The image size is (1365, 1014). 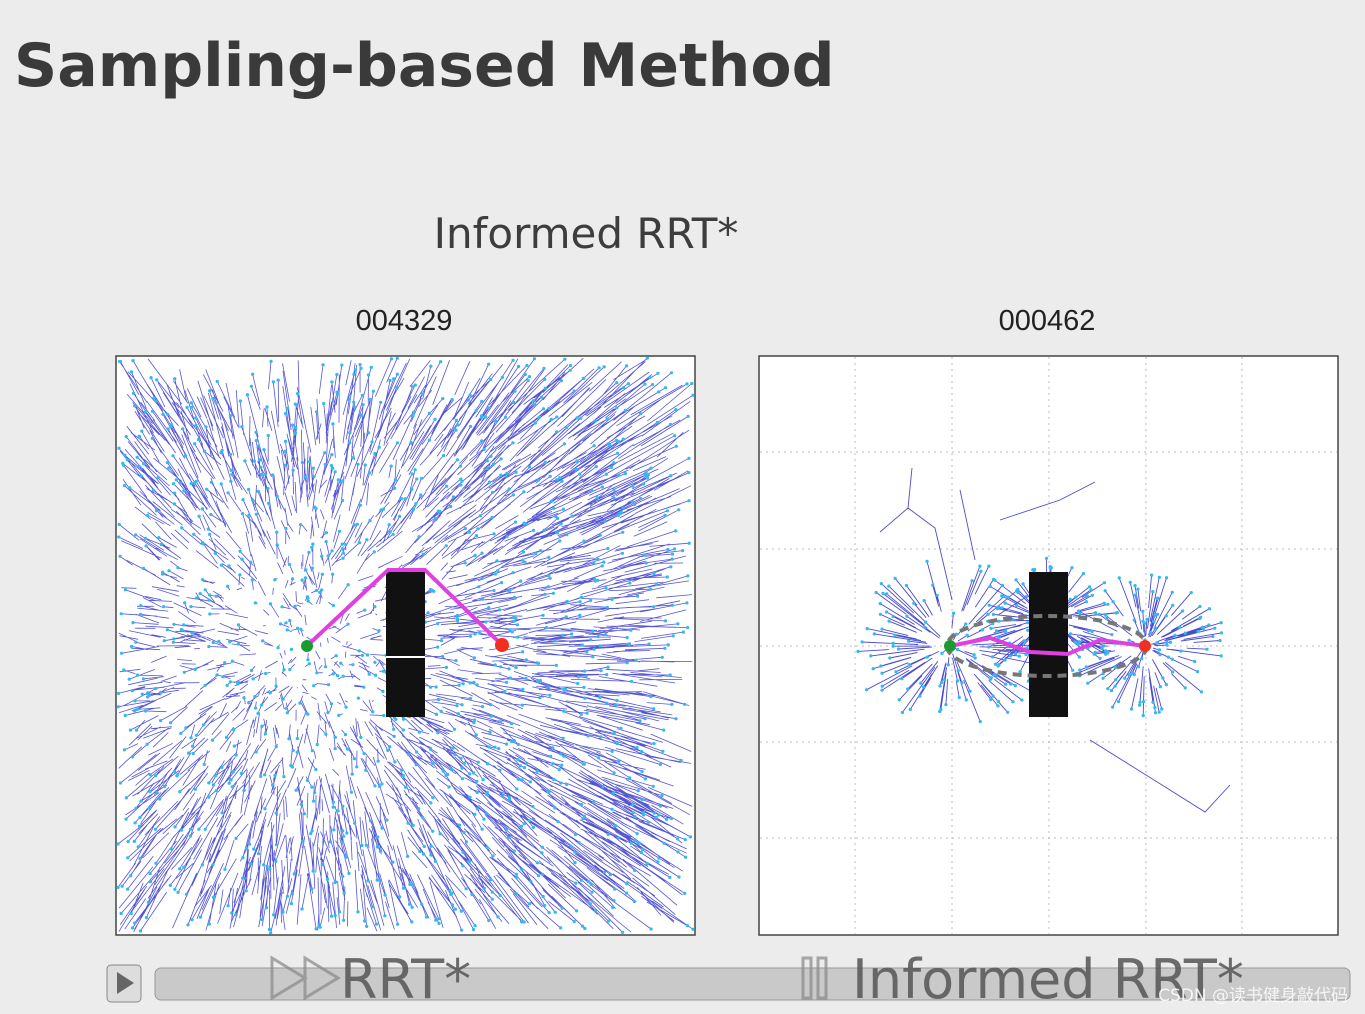 What do you see at coordinates (405, 979) in the screenshot?
I see `video-caption: RRT*` at bounding box center [405, 979].